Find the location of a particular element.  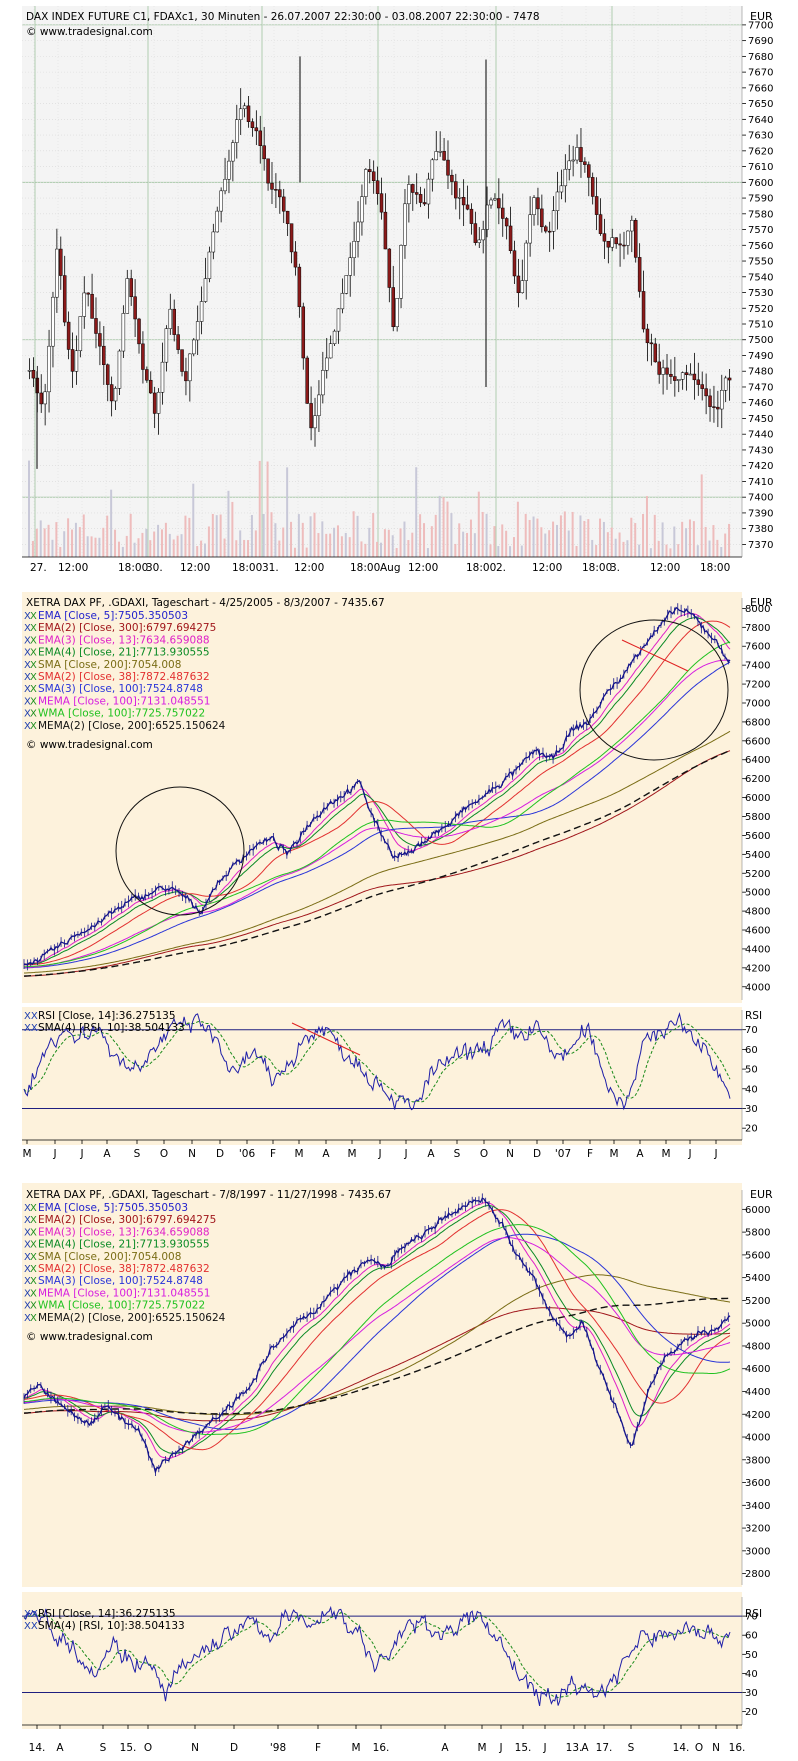

daily1997-legend-icon-2: X is located at coordinates (27, 1232).